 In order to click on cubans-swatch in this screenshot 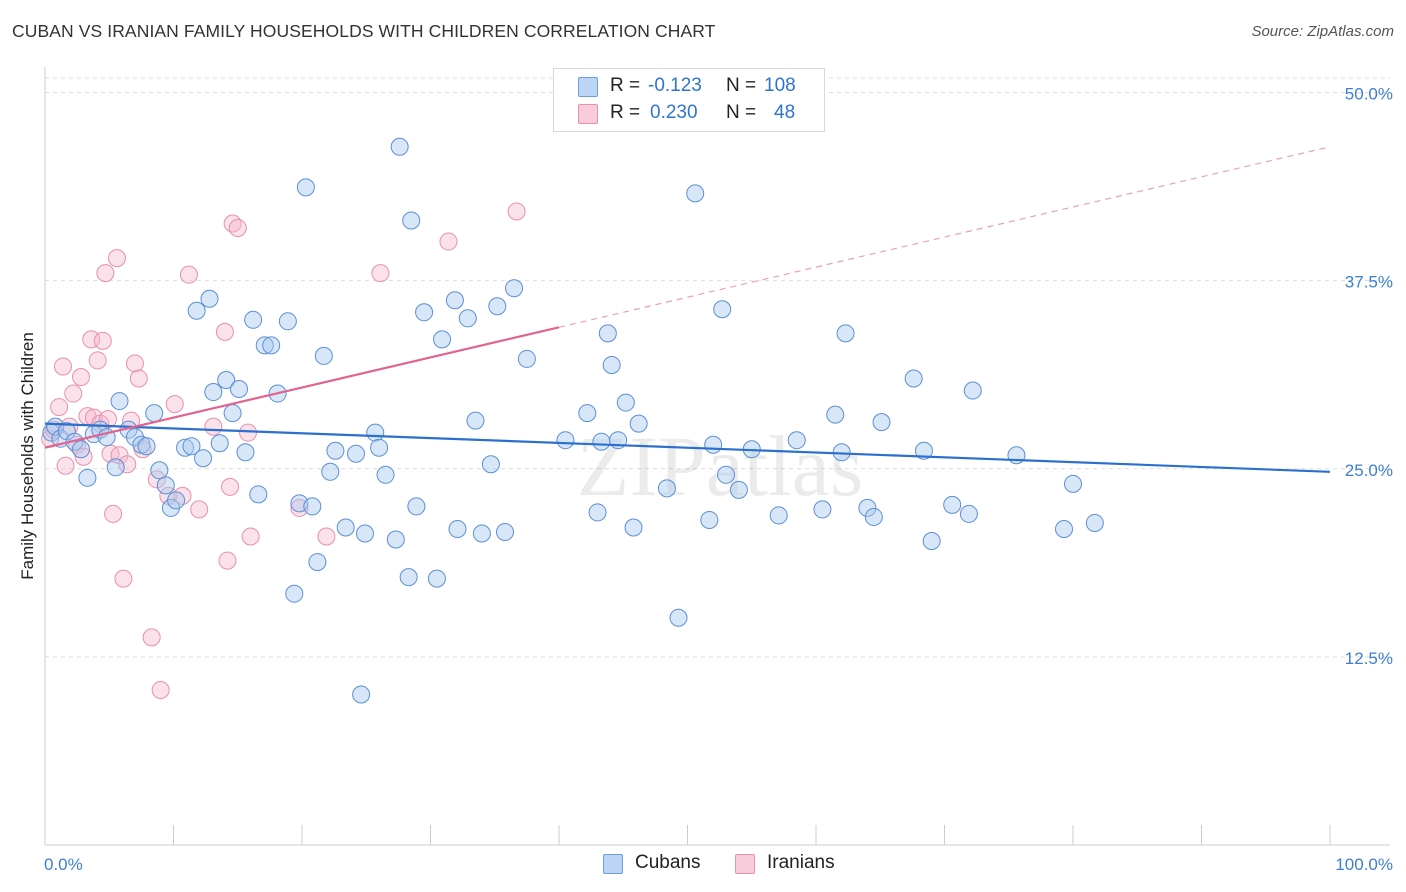, I will do `click(588, 87)`.